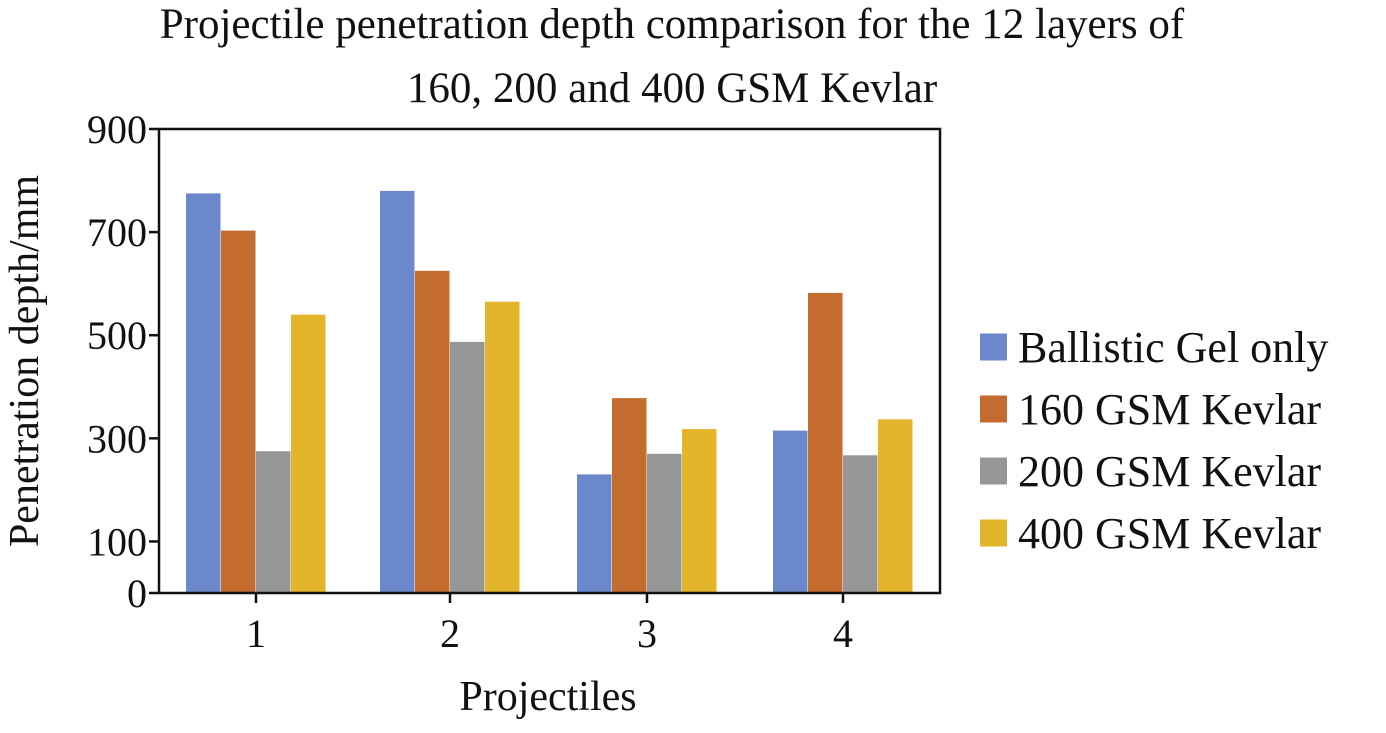  I want to click on y-tick-label: 0, so click(137, 593).